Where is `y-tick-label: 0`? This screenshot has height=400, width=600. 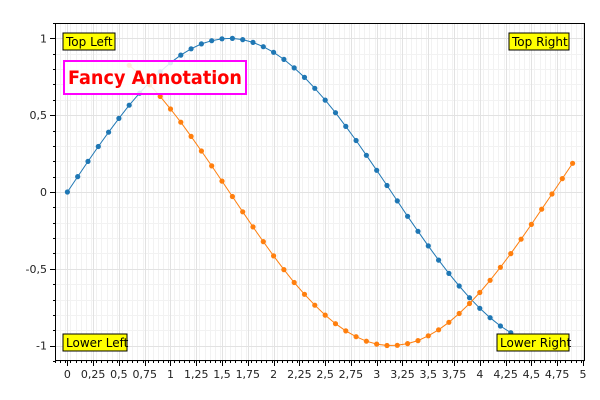
y-tick-label: 0 is located at coordinates (43, 192).